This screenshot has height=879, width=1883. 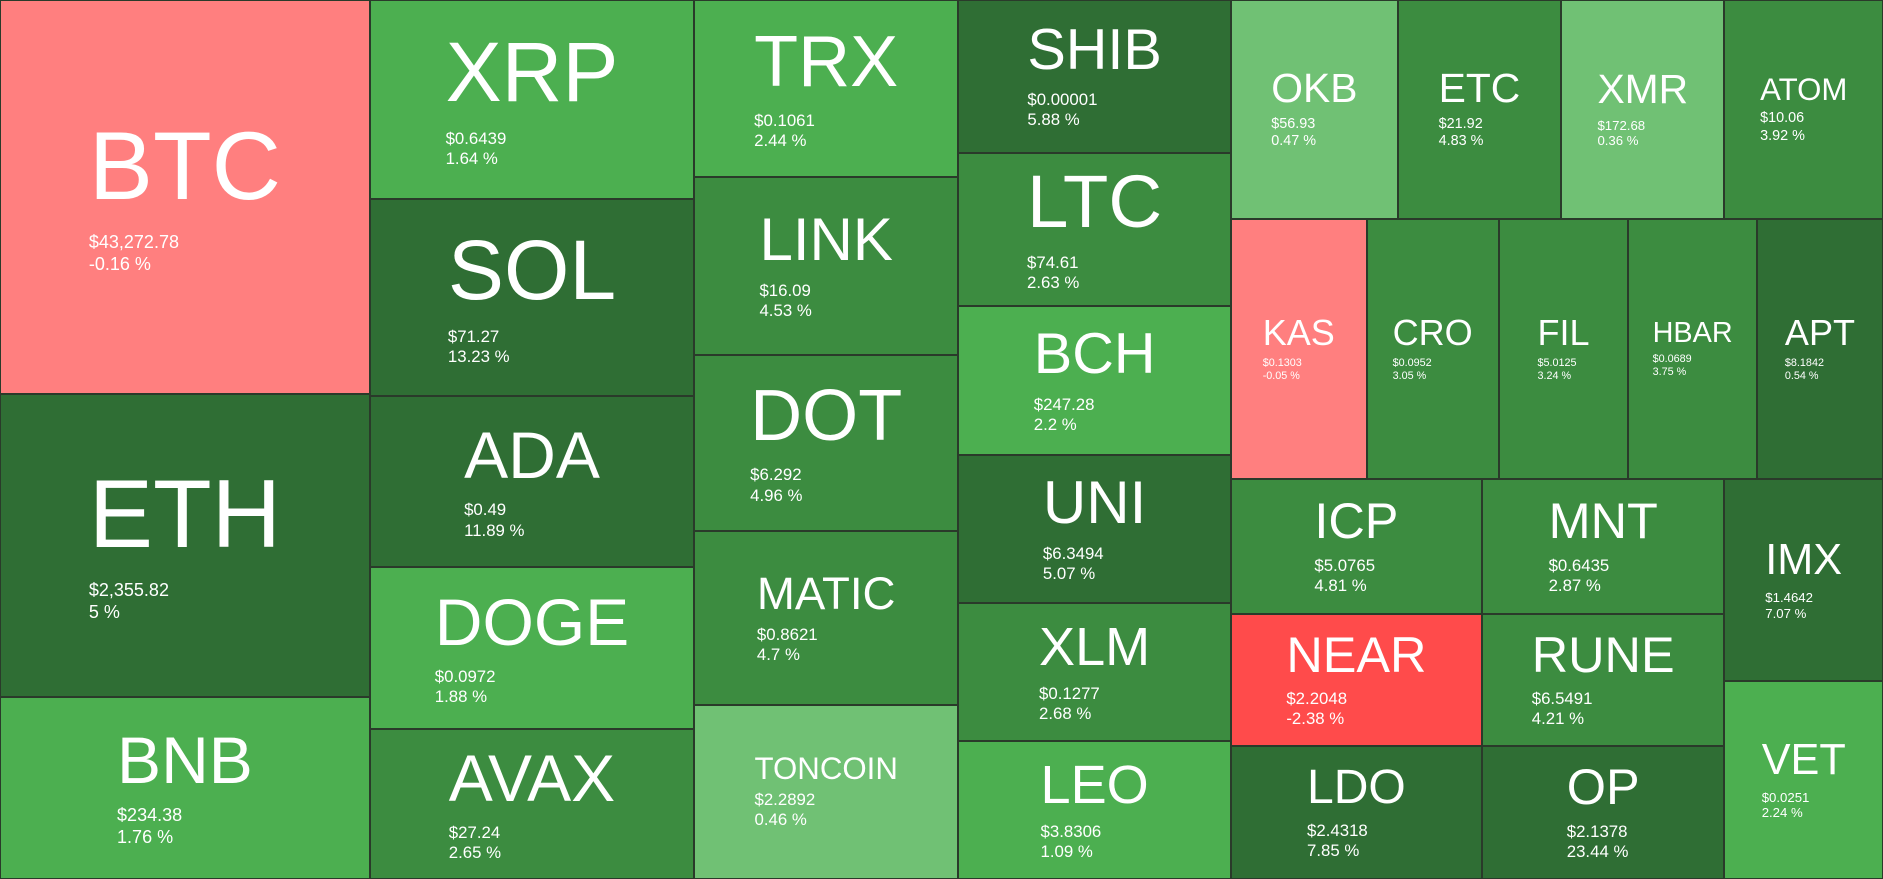 I want to click on tile-content: XRP $0.6439 1.64 %, so click(x=532, y=100).